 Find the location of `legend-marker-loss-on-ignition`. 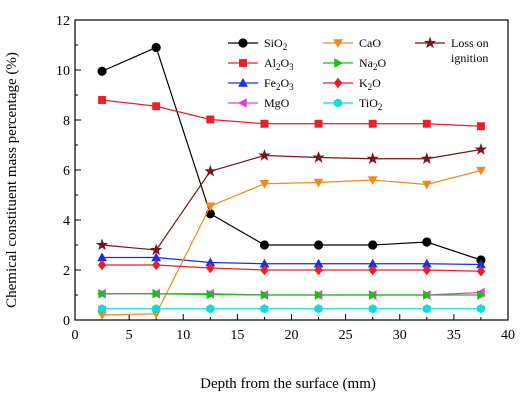

legend-marker-loss-on-ignition is located at coordinates (430, 42).